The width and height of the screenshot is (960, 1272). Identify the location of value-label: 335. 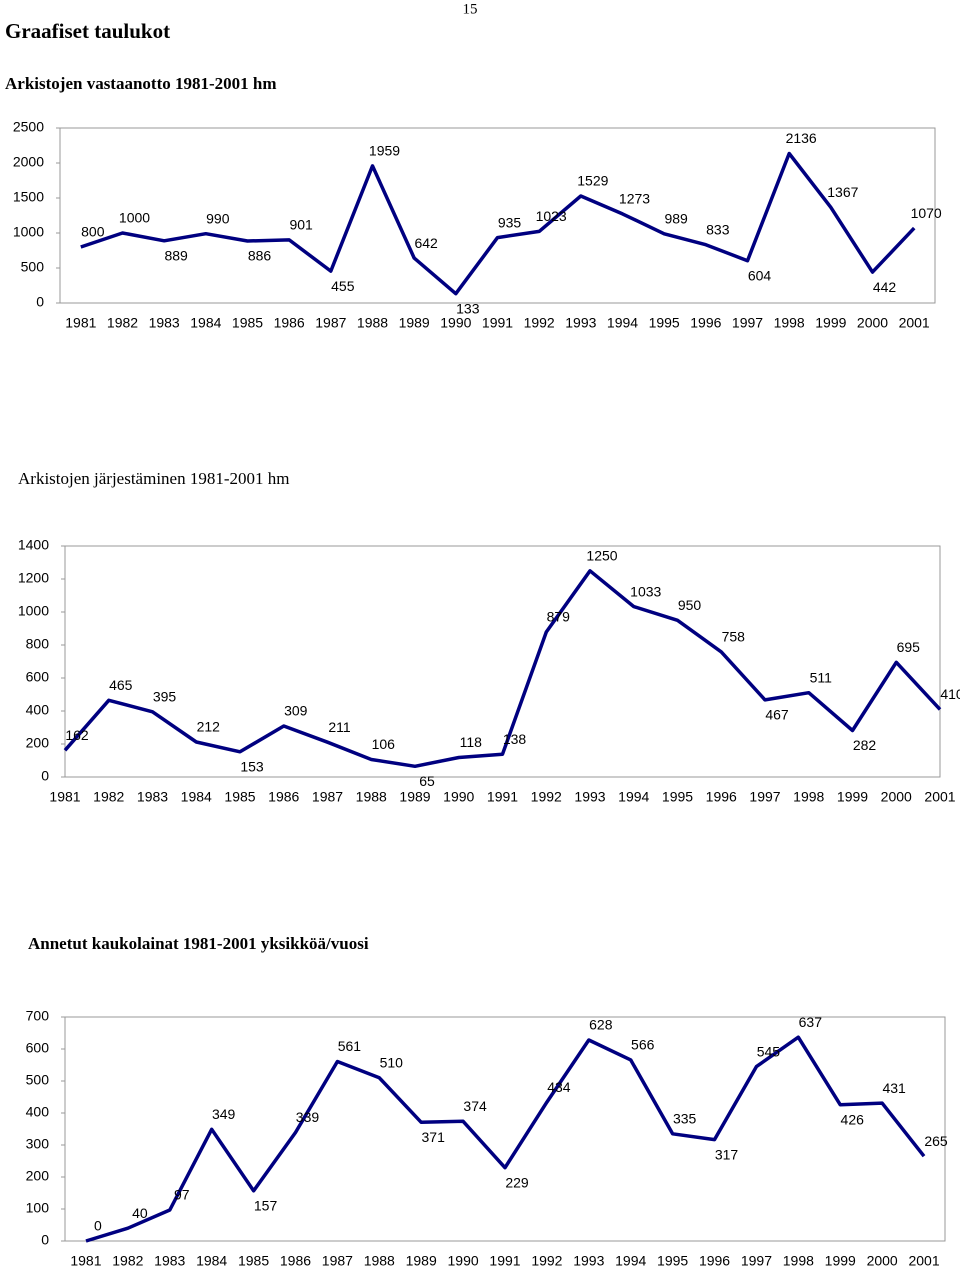
(685, 1119).